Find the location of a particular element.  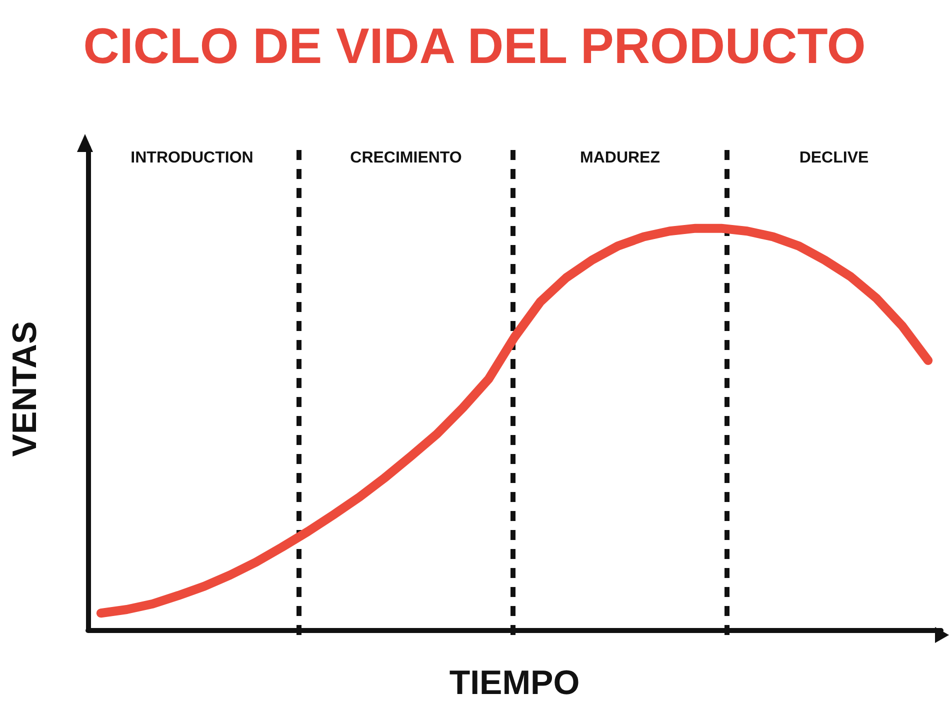

chart-title: CICLO DE VIDA DEL PRODUCTO is located at coordinates (474, 46).